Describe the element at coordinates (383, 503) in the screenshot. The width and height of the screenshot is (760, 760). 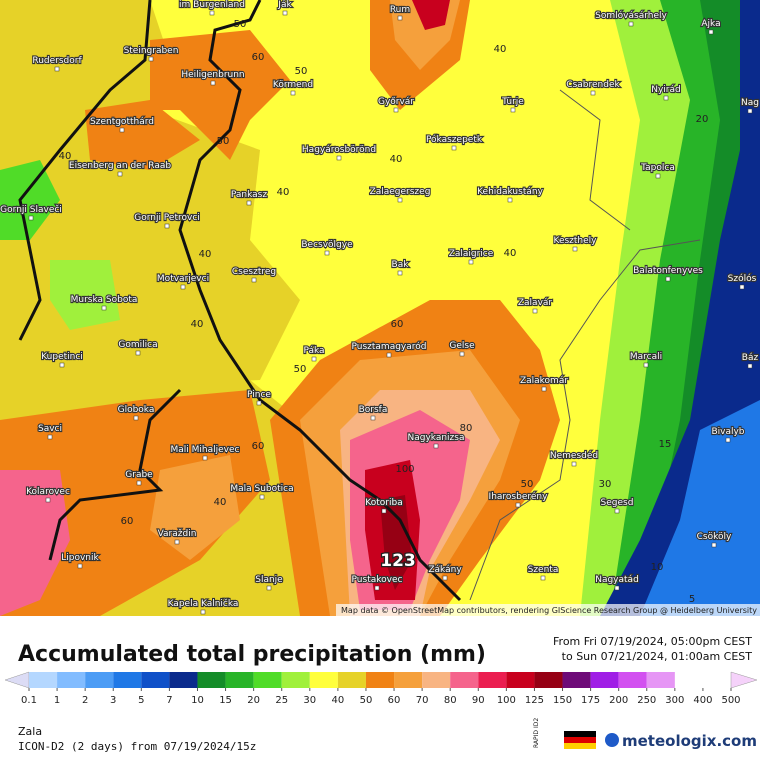
I see `place-label: Kotoriba` at that location.